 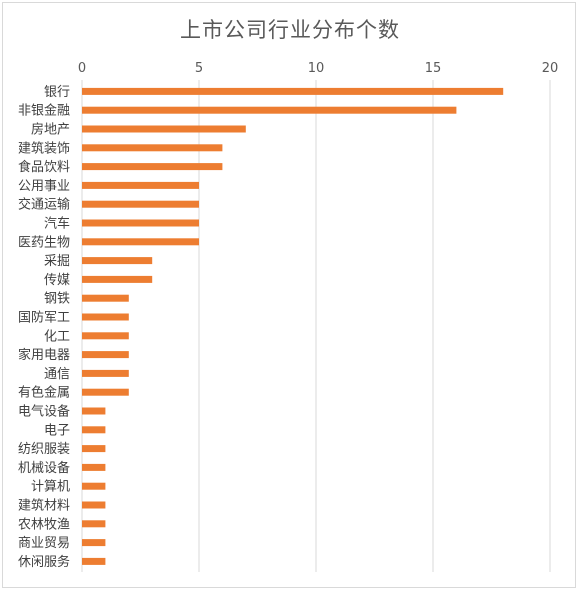 What do you see at coordinates (44, 506) in the screenshot?
I see `category-label: 建筑材料` at bounding box center [44, 506].